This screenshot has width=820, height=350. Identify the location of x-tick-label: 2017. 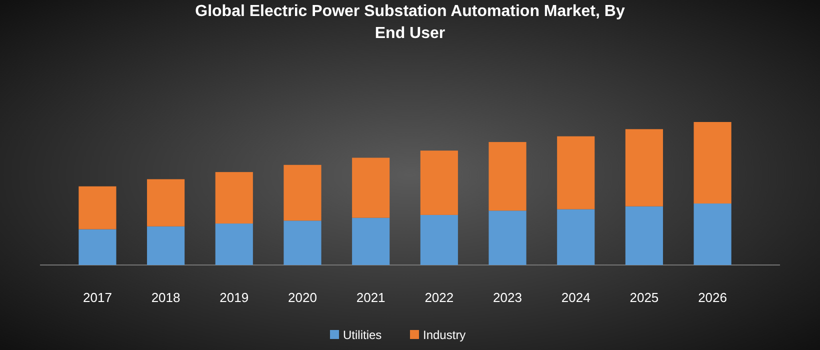
(97, 297).